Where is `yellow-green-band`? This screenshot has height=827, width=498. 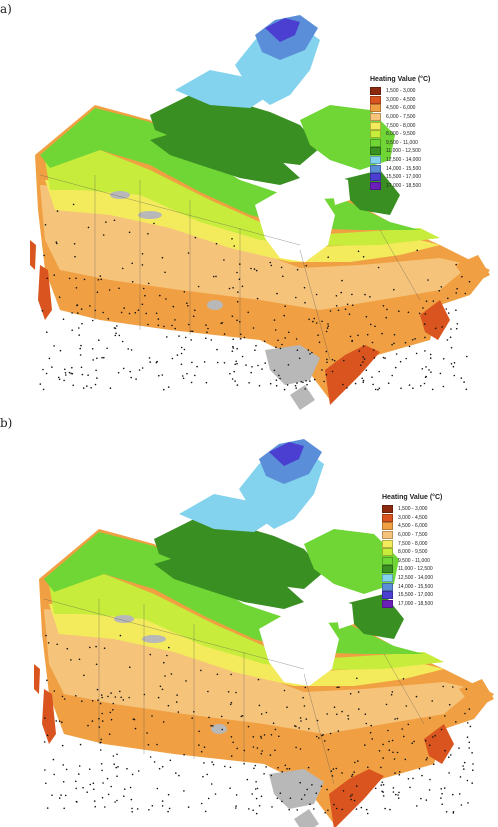 yellow-green-band is located at coordinates (246, 622).